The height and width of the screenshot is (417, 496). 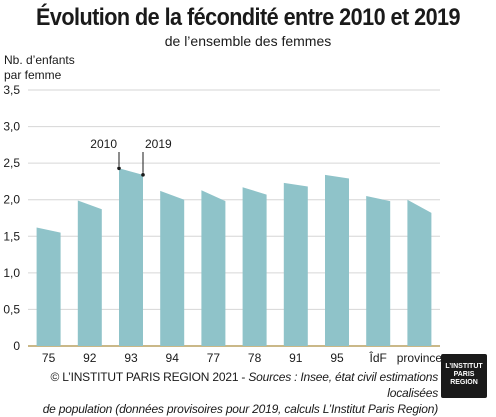 What do you see at coordinates (11, 236) in the screenshot?
I see `y-tick-label: 1,5` at bounding box center [11, 236].